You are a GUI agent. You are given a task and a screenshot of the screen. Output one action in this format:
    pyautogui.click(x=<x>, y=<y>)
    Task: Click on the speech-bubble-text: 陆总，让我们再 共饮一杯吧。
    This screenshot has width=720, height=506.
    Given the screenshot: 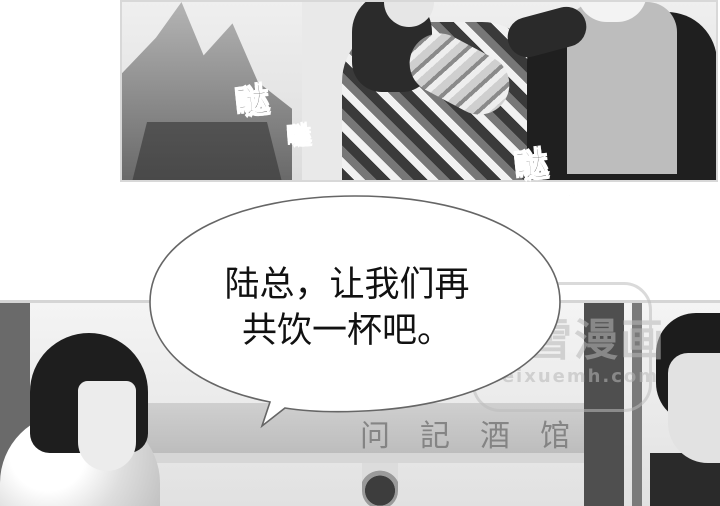 What is the action you would take?
    pyautogui.click(x=347, y=308)
    